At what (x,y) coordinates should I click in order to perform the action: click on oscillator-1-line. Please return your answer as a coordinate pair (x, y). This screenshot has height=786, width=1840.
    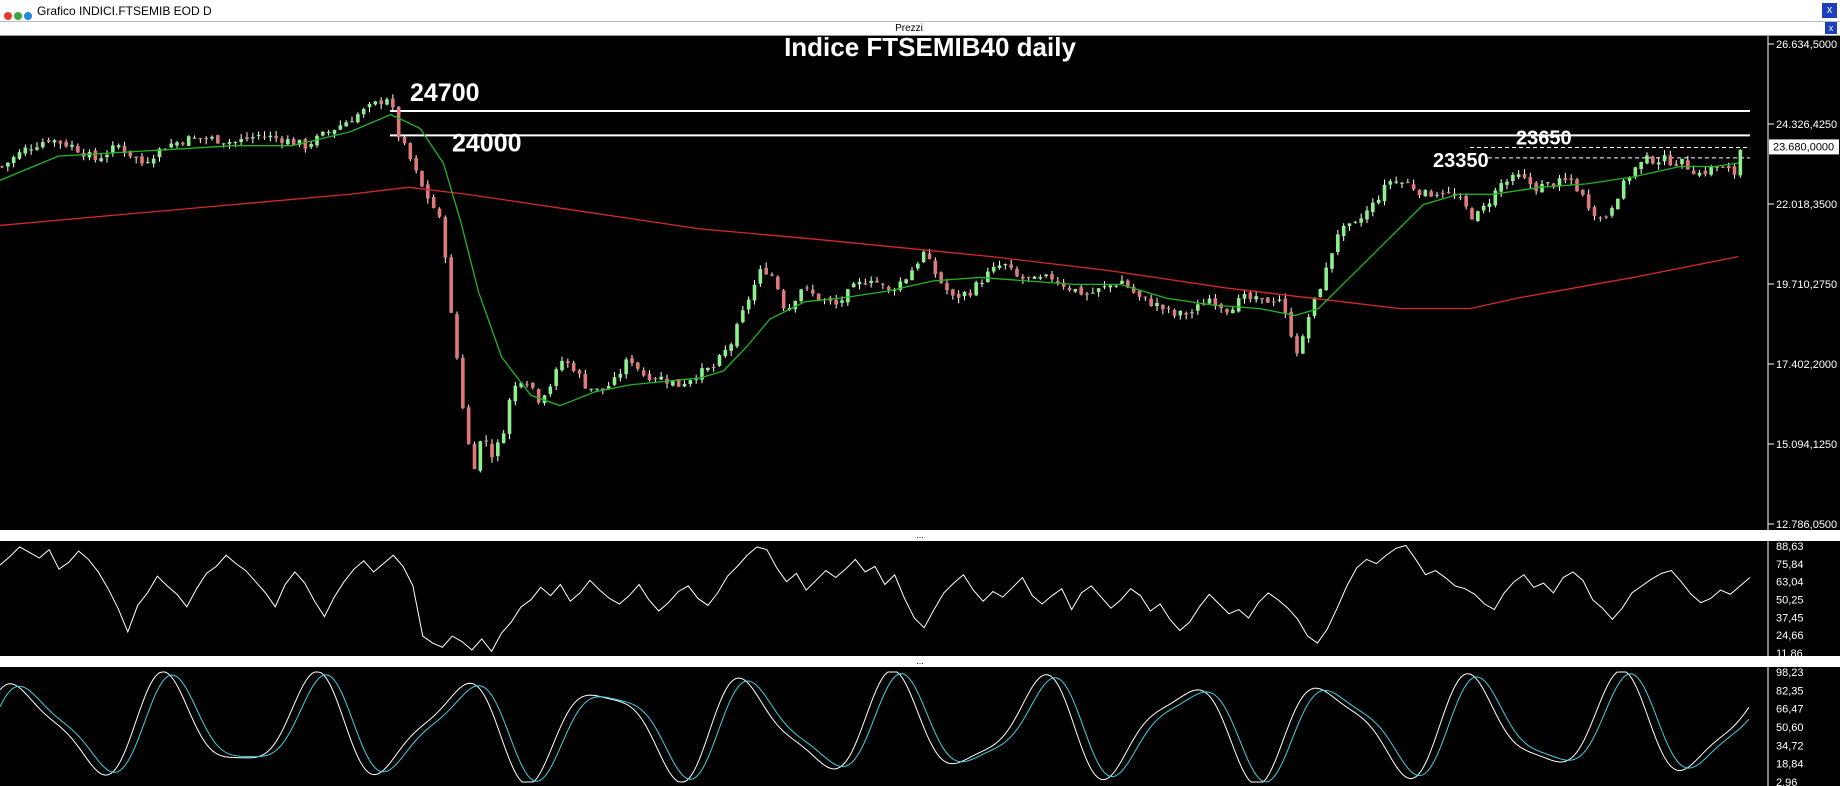
    Looking at the image, I should click on (875, 598).